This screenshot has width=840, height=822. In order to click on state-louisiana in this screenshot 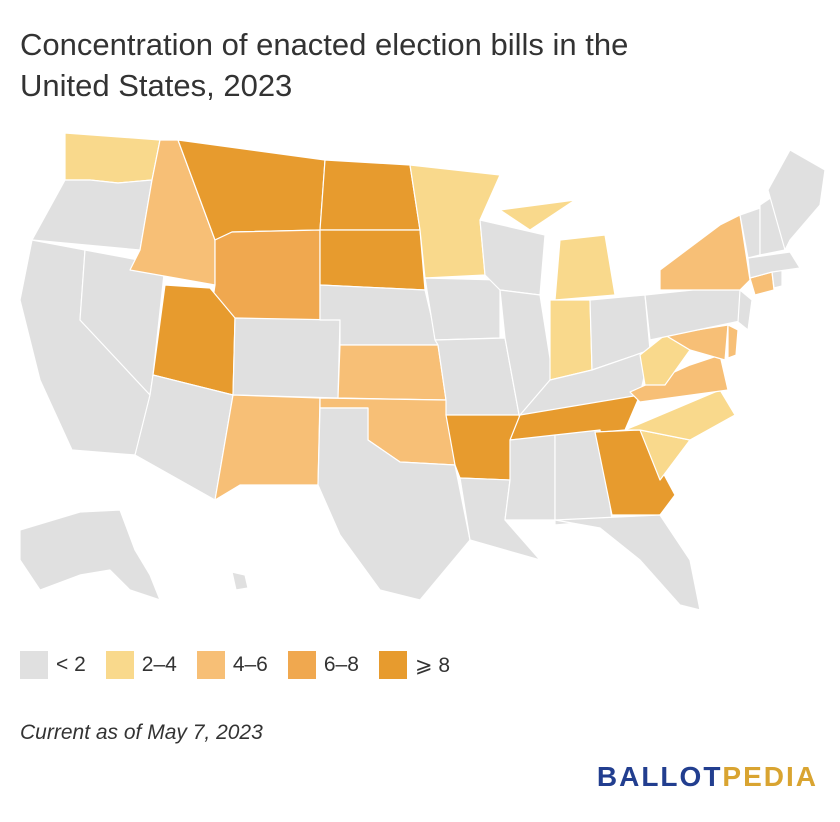, I will do `click(500, 519)`.